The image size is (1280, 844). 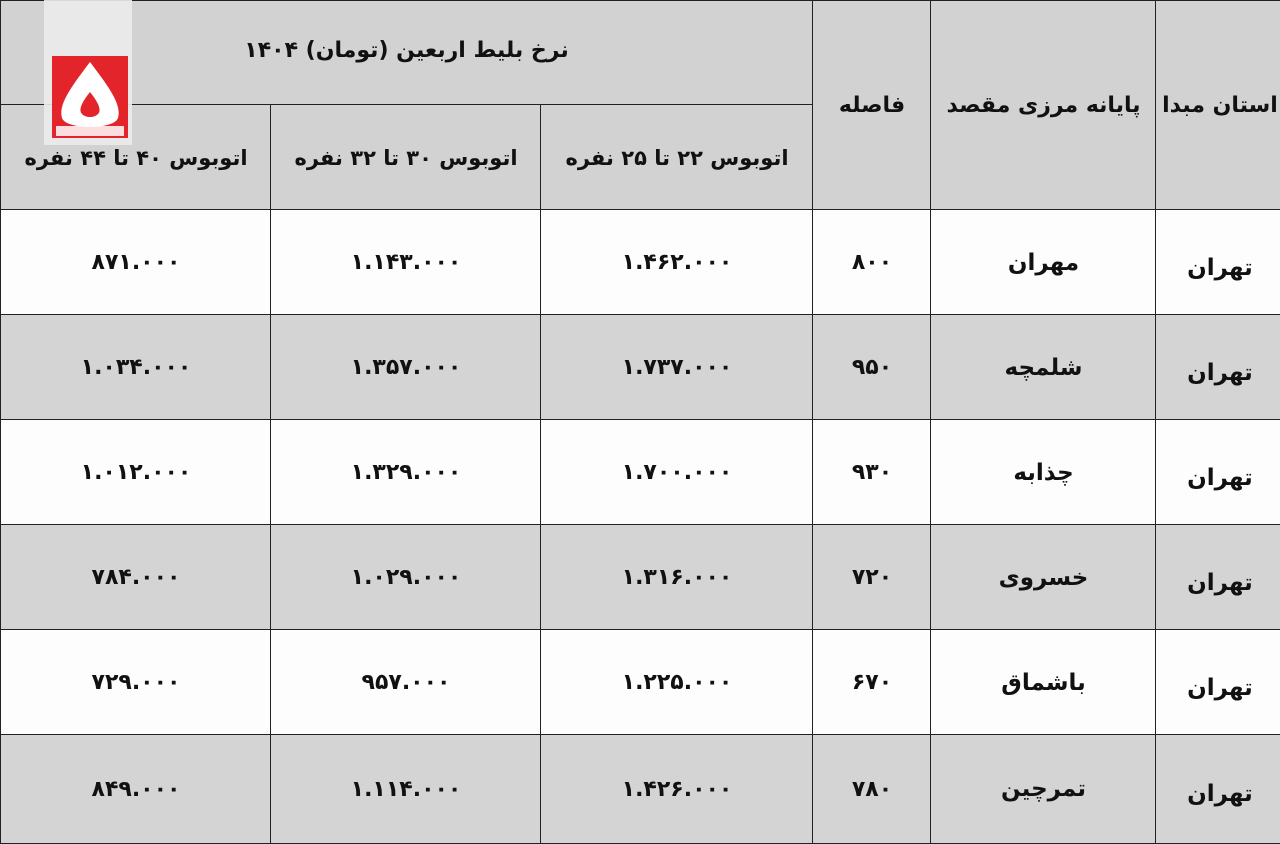 I want to click on cell-destination: خسروی, so click(x=1043, y=577).